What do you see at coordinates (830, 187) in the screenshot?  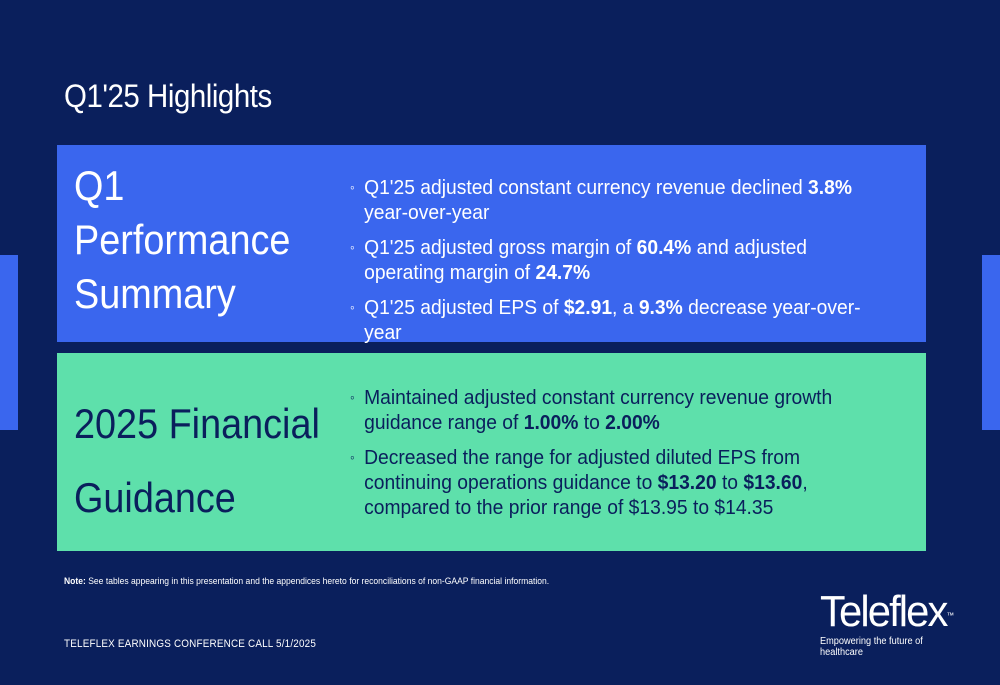 I see `bullet-highlight: 3.8%` at bounding box center [830, 187].